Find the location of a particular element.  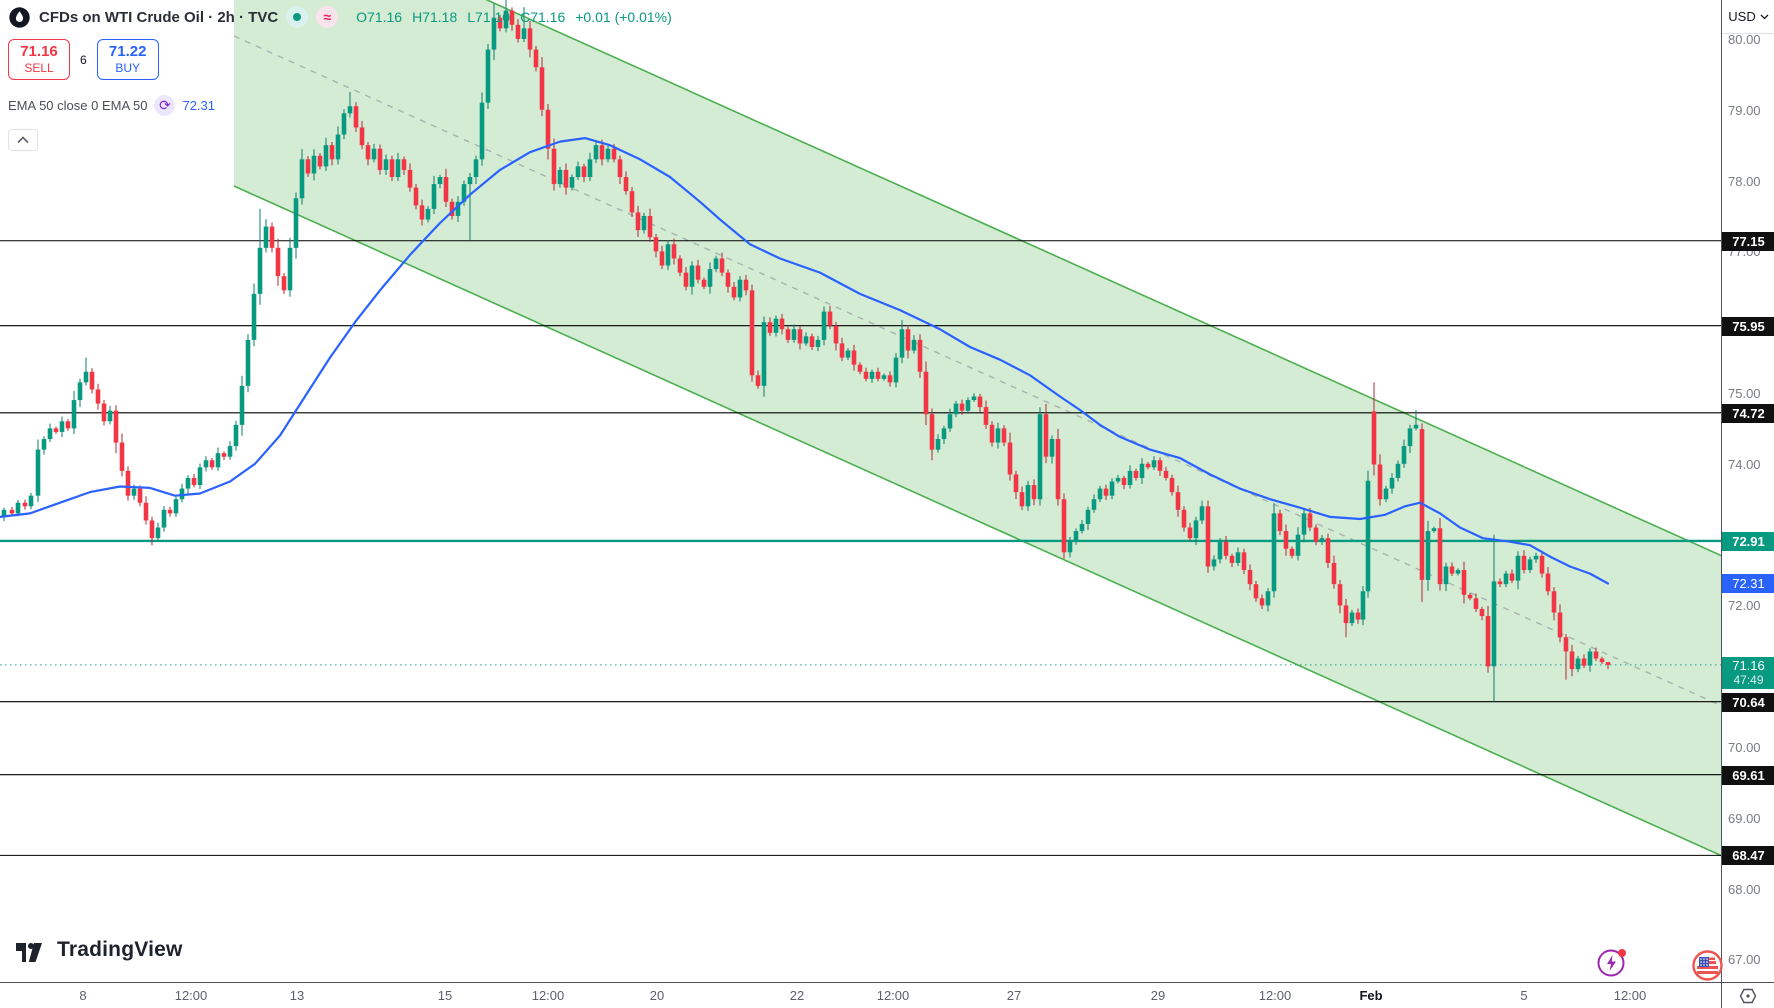

price-tick: 75.00 is located at coordinates (1744, 393).